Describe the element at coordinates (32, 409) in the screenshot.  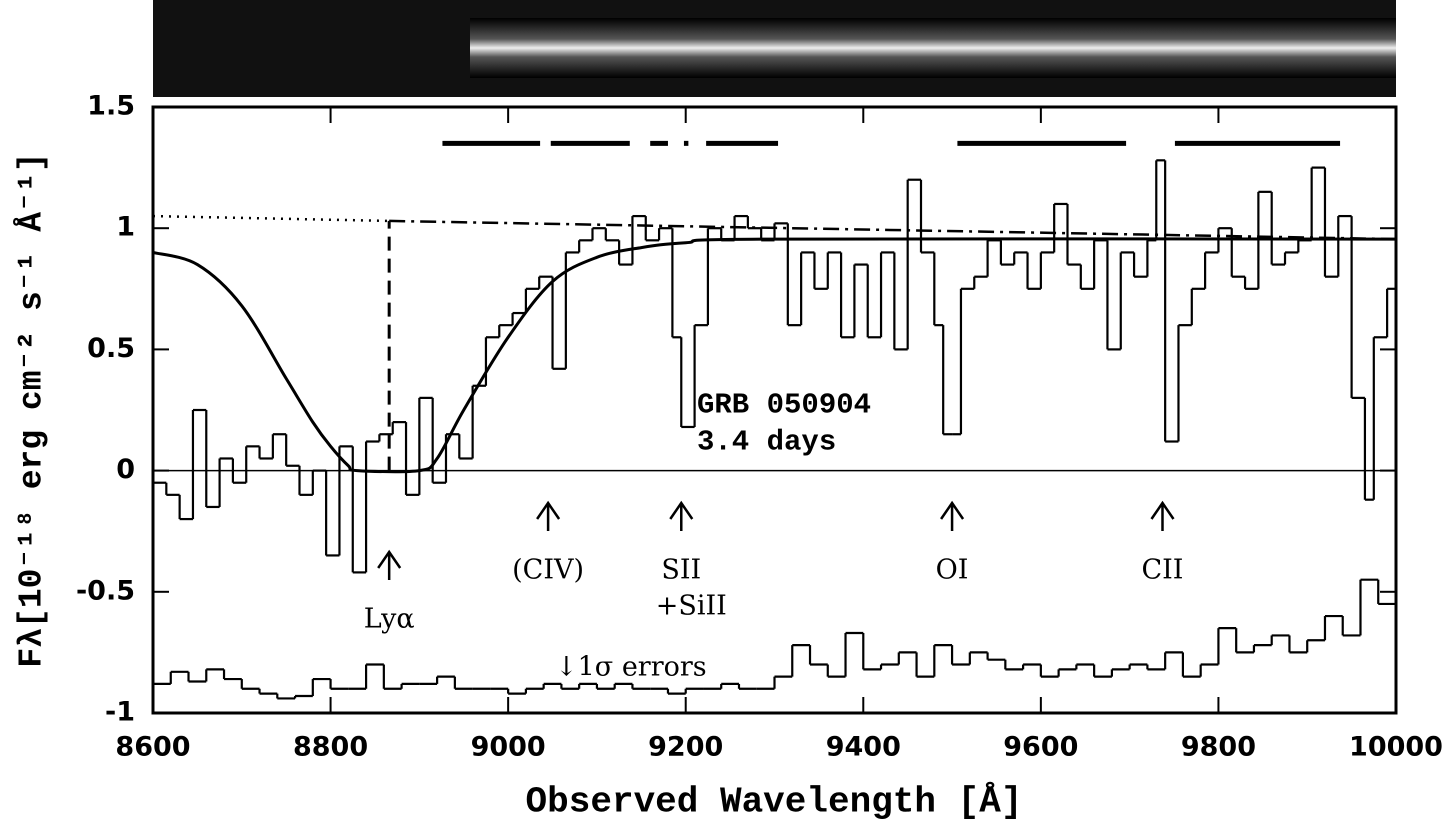
I see `y-axis-label: Fλ[10⁻¹⁸ erg cm⁻² s⁻¹ Å⁻¹]` at that location.